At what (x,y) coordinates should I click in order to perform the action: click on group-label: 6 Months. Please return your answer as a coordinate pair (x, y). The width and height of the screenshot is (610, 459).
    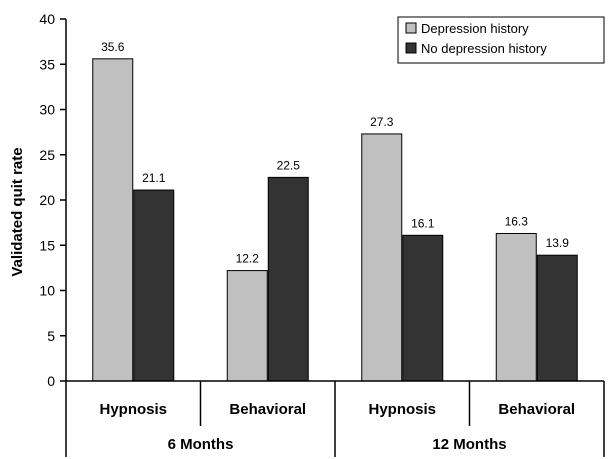
    Looking at the image, I should click on (201, 444).